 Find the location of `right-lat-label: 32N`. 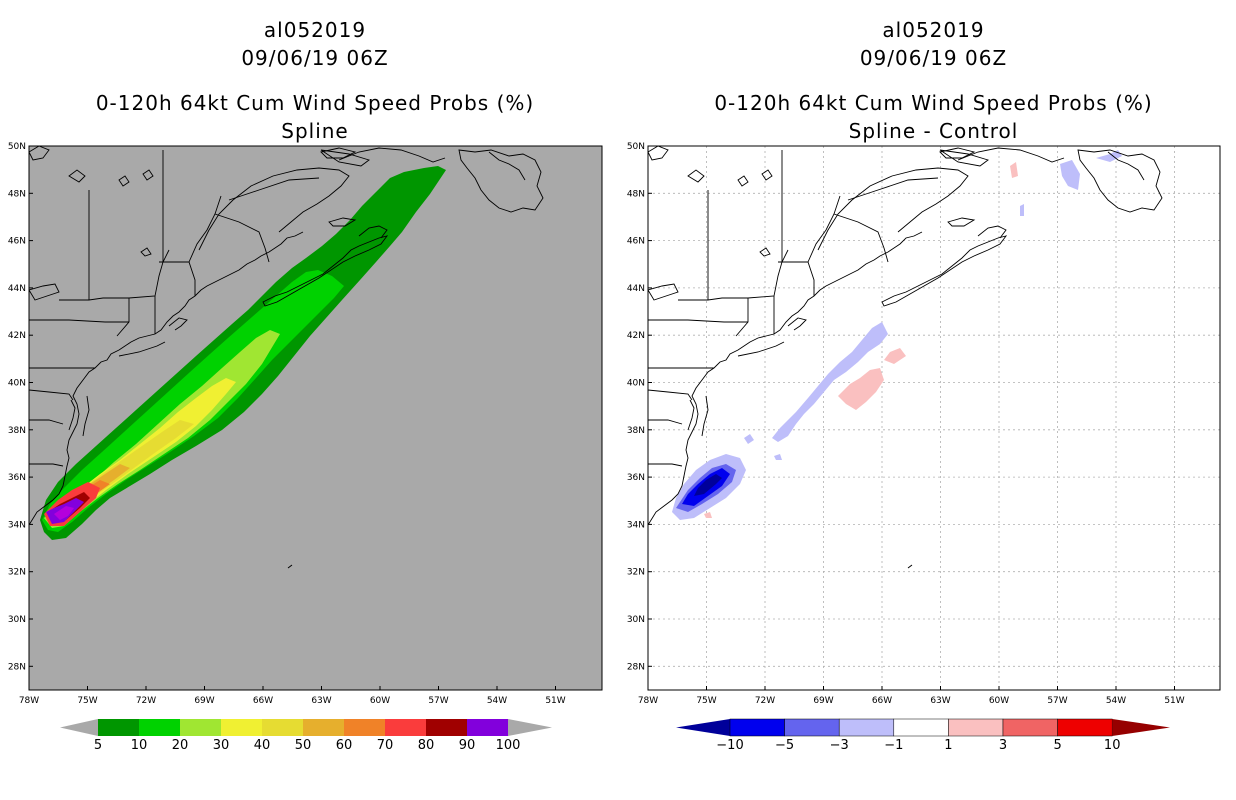

right-lat-label: 32N is located at coordinates (636, 573).